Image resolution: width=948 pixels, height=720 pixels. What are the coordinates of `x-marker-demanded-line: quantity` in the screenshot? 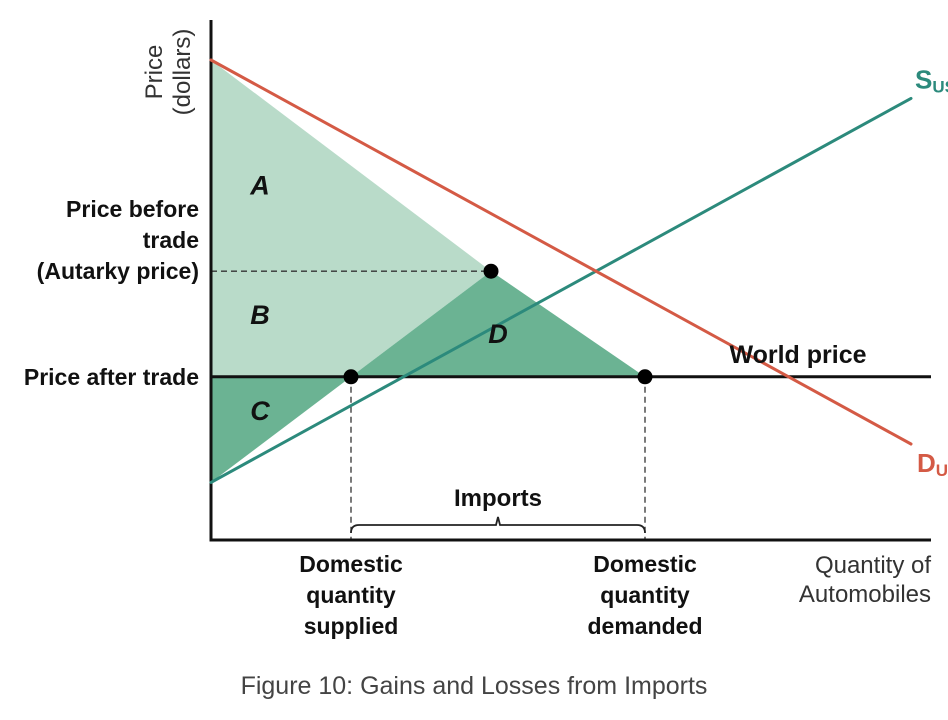 It's located at (645, 595).